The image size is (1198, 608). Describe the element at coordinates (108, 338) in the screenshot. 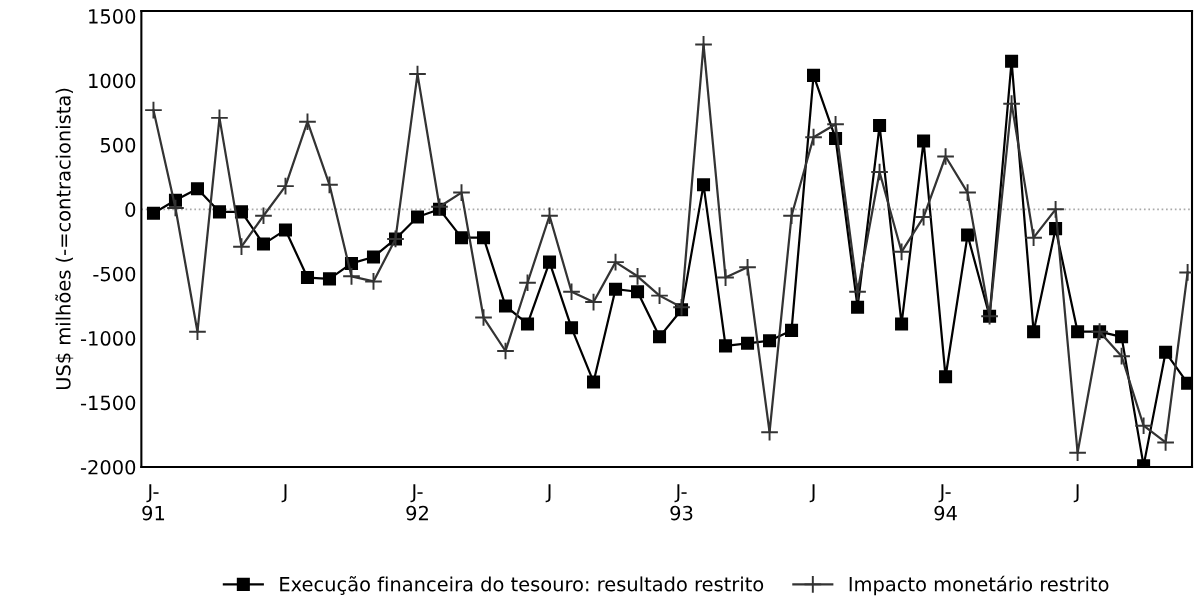

I see `y-tick-label: -1000` at that location.